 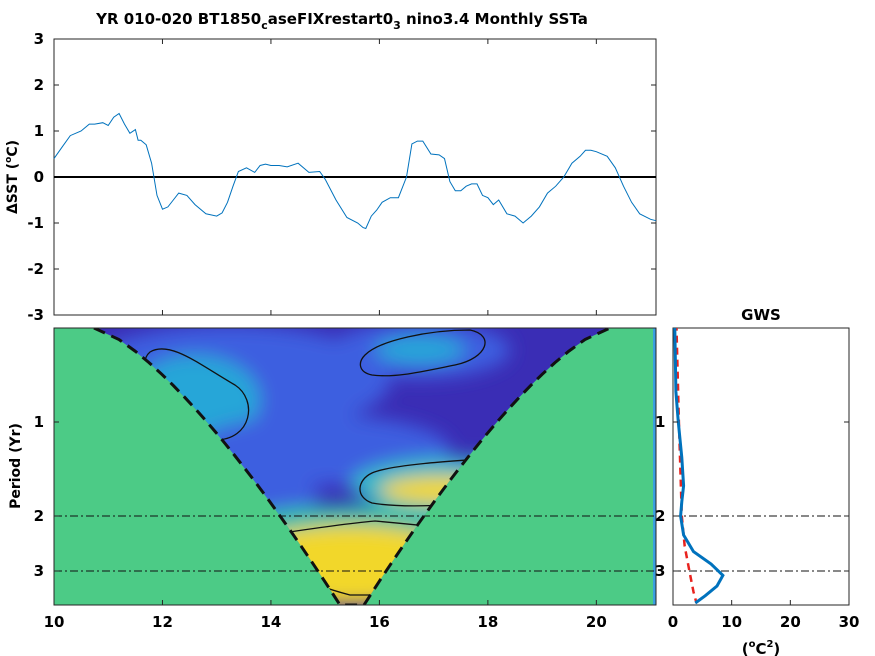 What do you see at coordinates (355, 171) in the screenshot?
I see `sst-anomaly-line` at bounding box center [355, 171].